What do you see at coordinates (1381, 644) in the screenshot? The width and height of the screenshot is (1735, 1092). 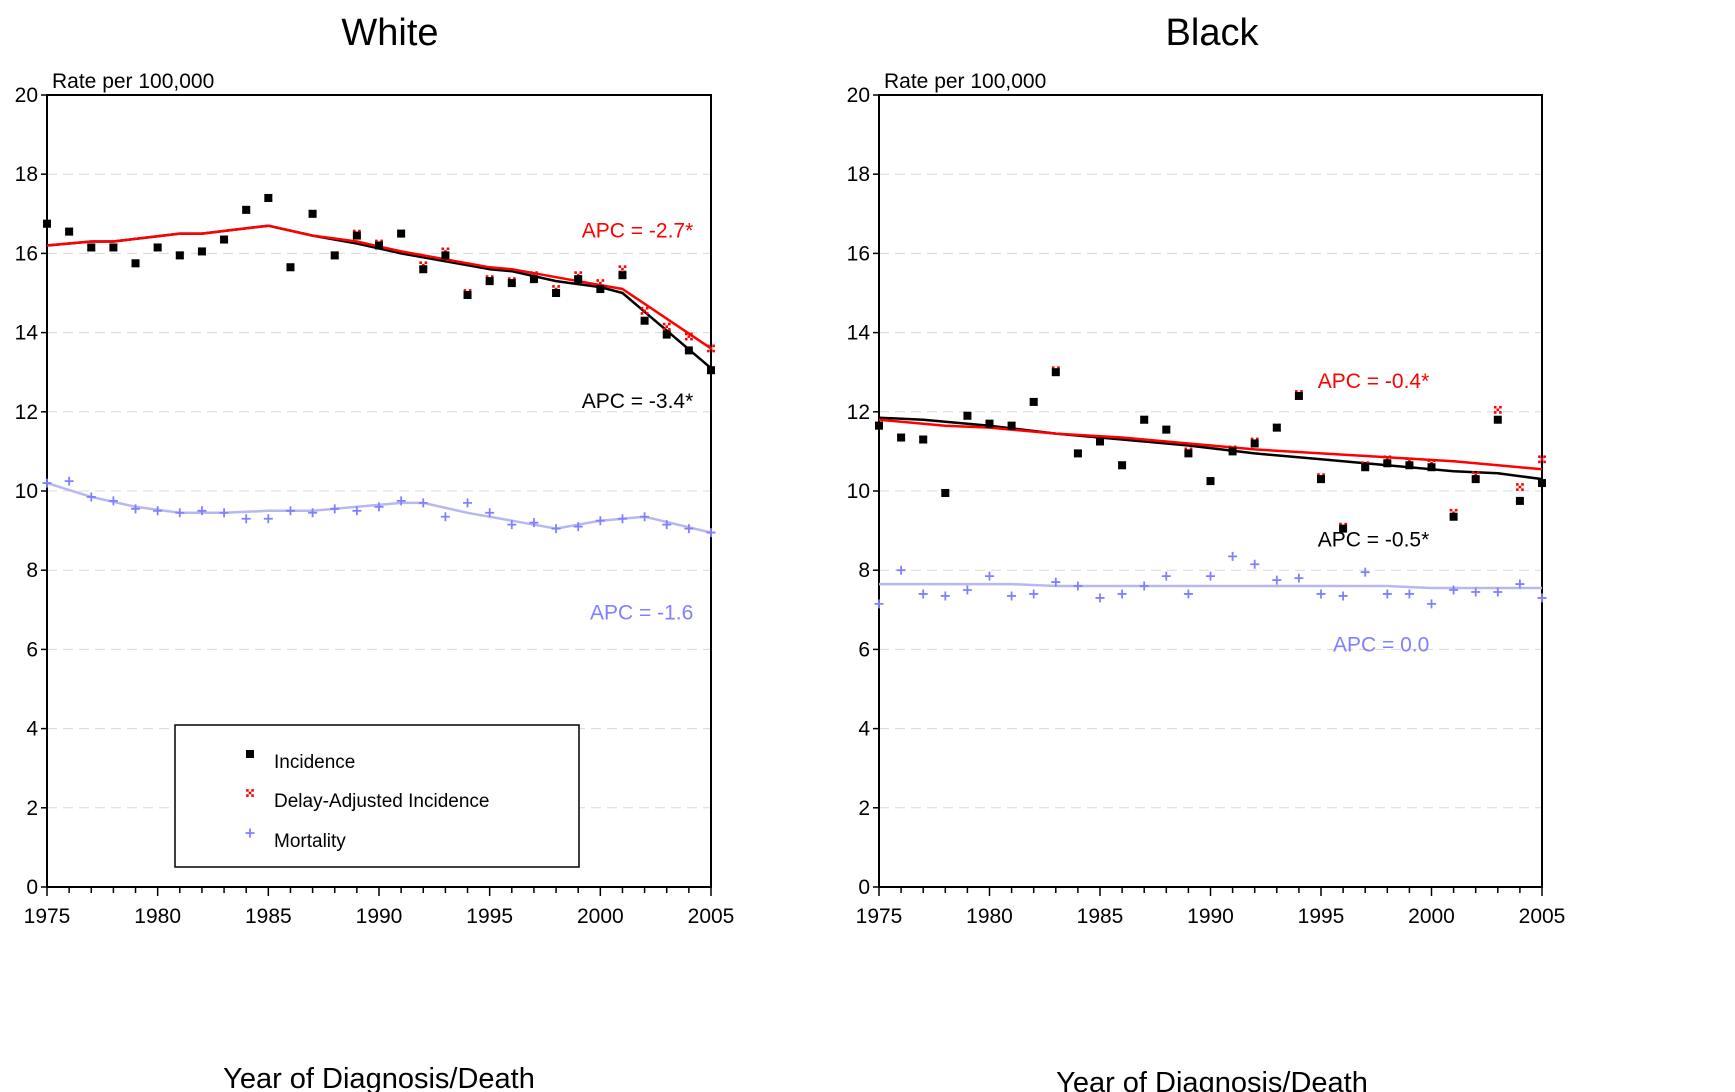 I see `apc-annotation: APC = 0.0` at bounding box center [1381, 644].